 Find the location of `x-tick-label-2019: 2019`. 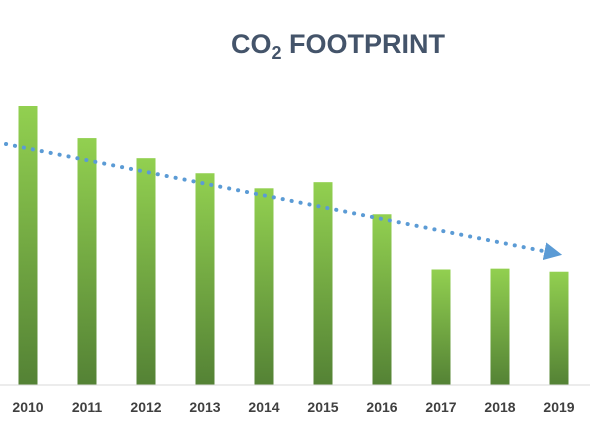

x-tick-label-2019: 2019 is located at coordinates (558, 407).